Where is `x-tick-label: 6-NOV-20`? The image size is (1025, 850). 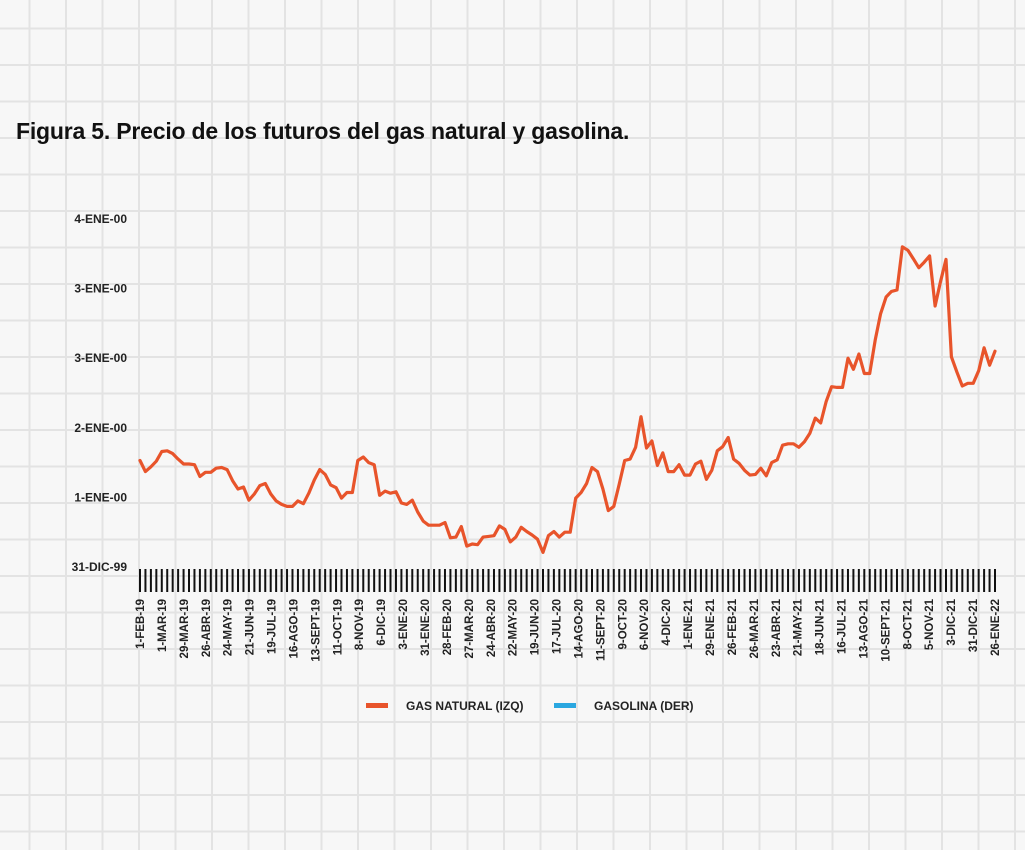 x-tick-label: 6-NOV-20 is located at coordinates (645, 624).